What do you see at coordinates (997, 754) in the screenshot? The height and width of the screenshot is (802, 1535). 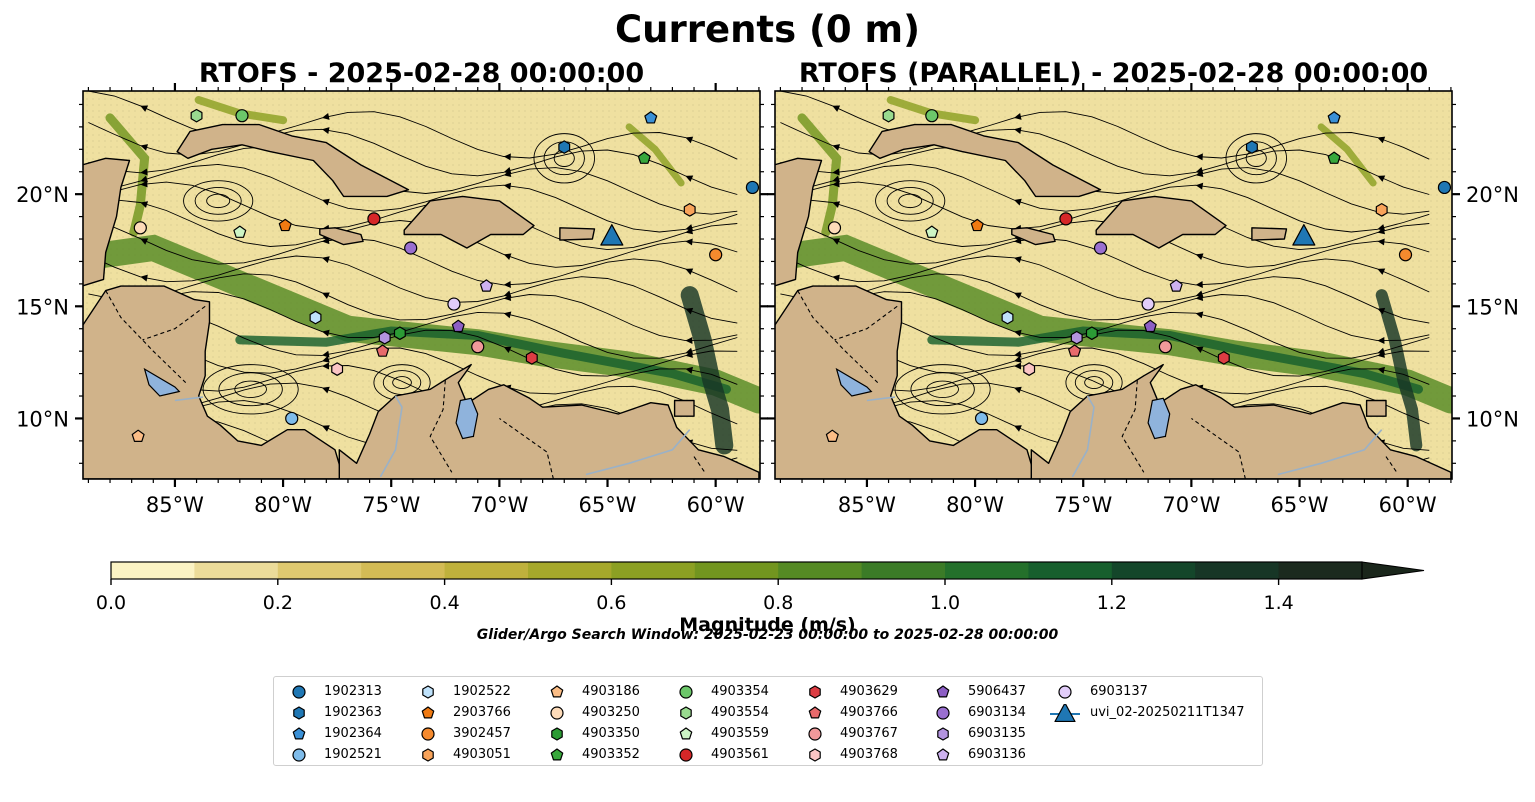 I see `legend-label: 6903136` at bounding box center [997, 754].